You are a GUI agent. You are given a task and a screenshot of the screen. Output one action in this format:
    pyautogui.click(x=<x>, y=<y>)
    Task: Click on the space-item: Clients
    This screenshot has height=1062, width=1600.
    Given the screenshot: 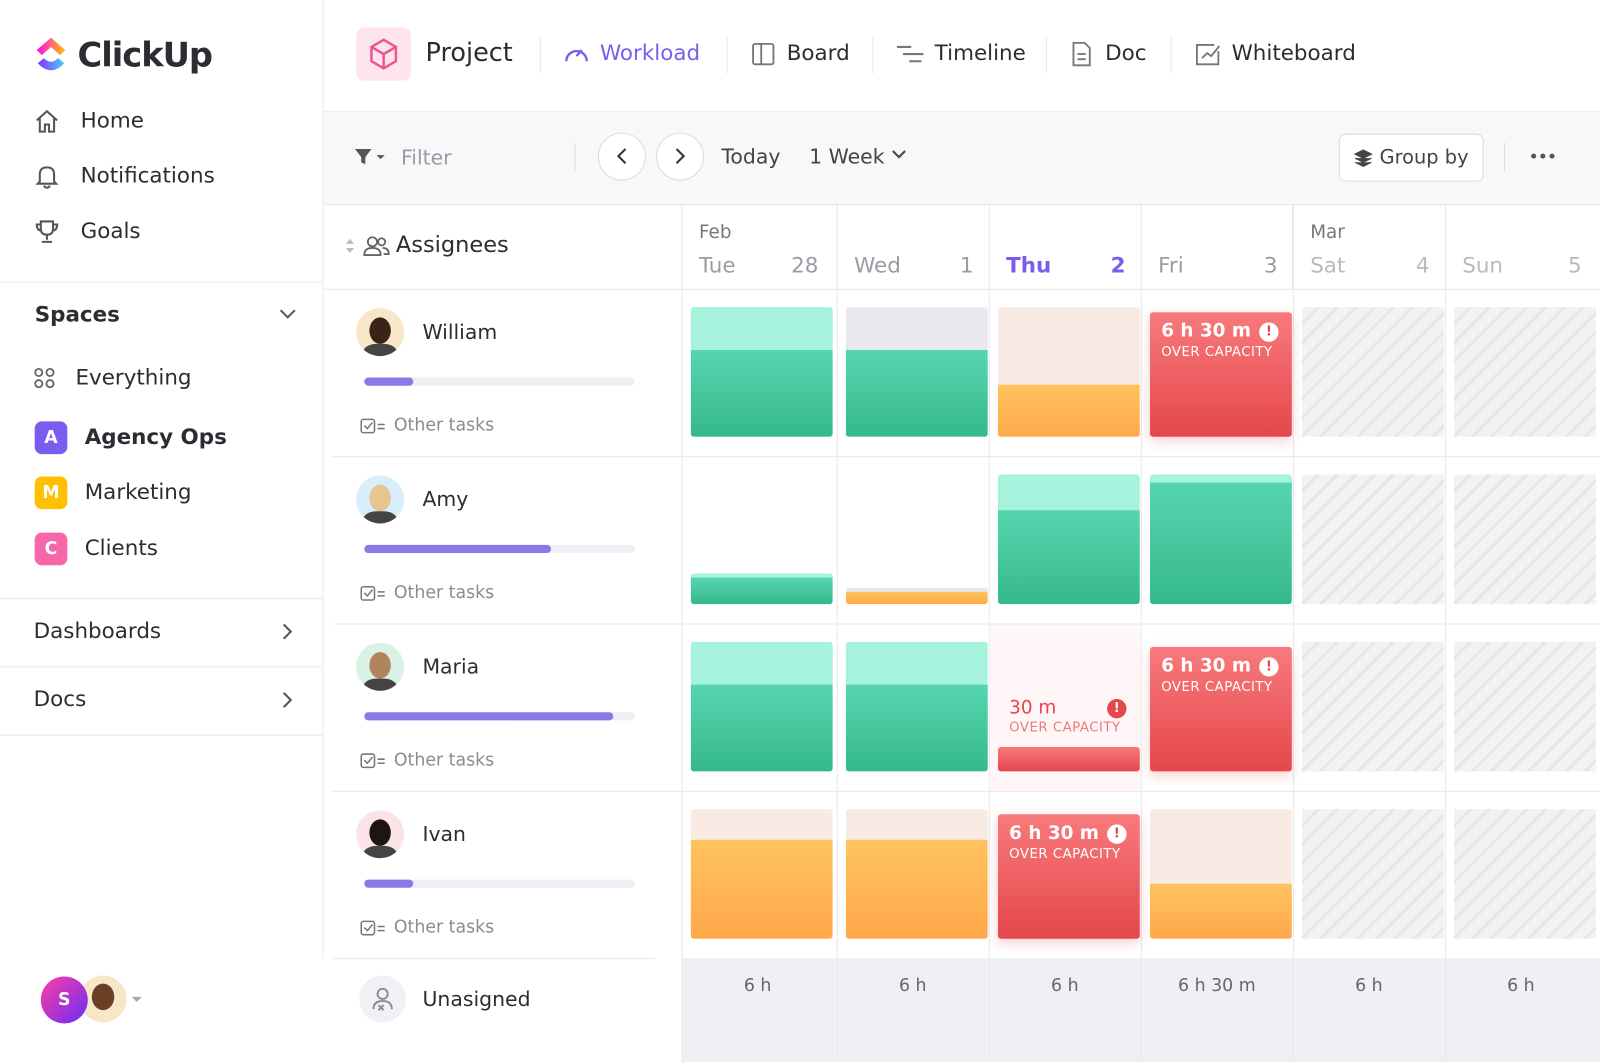 What is the action you would take?
    pyautogui.click(x=121, y=548)
    